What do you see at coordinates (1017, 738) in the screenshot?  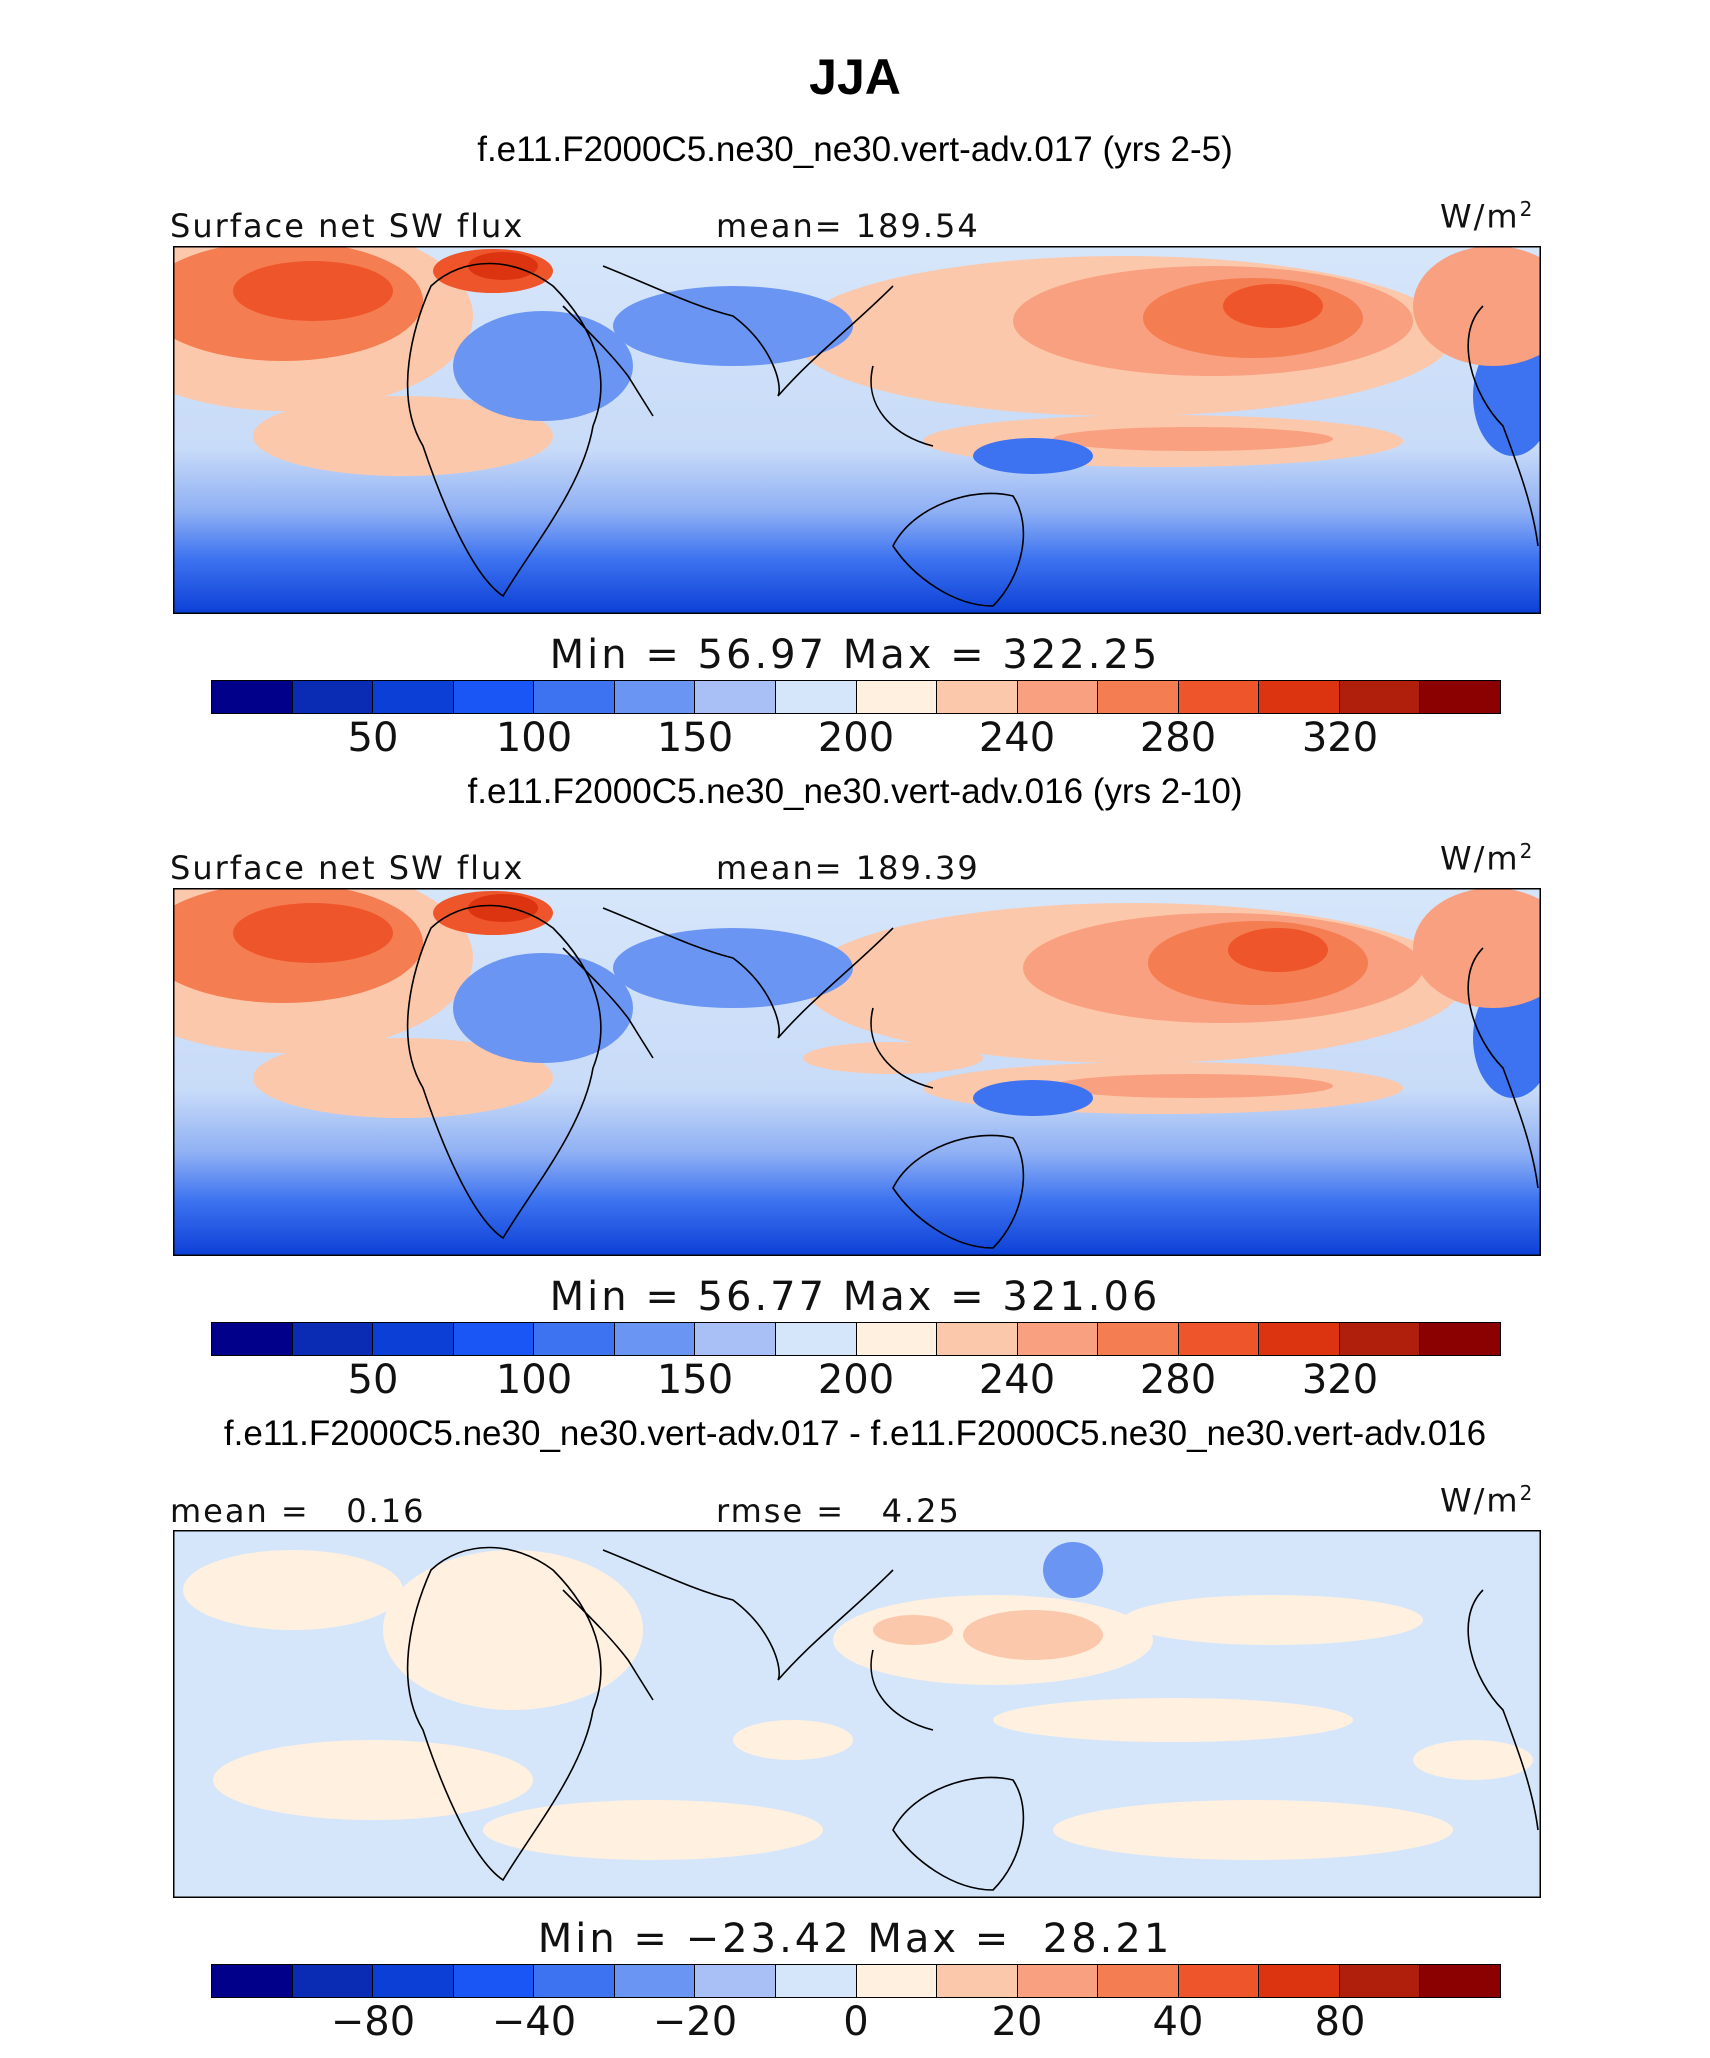 I see `panel-1-tick: 240` at bounding box center [1017, 738].